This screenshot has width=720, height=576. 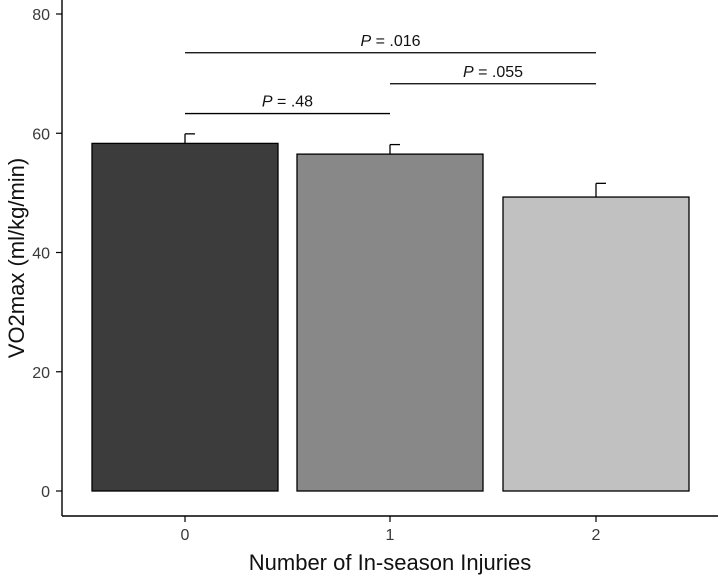 What do you see at coordinates (596, 535) in the screenshot?
I see `x-tick-label-2: 2` at bounding box center [596, 535].